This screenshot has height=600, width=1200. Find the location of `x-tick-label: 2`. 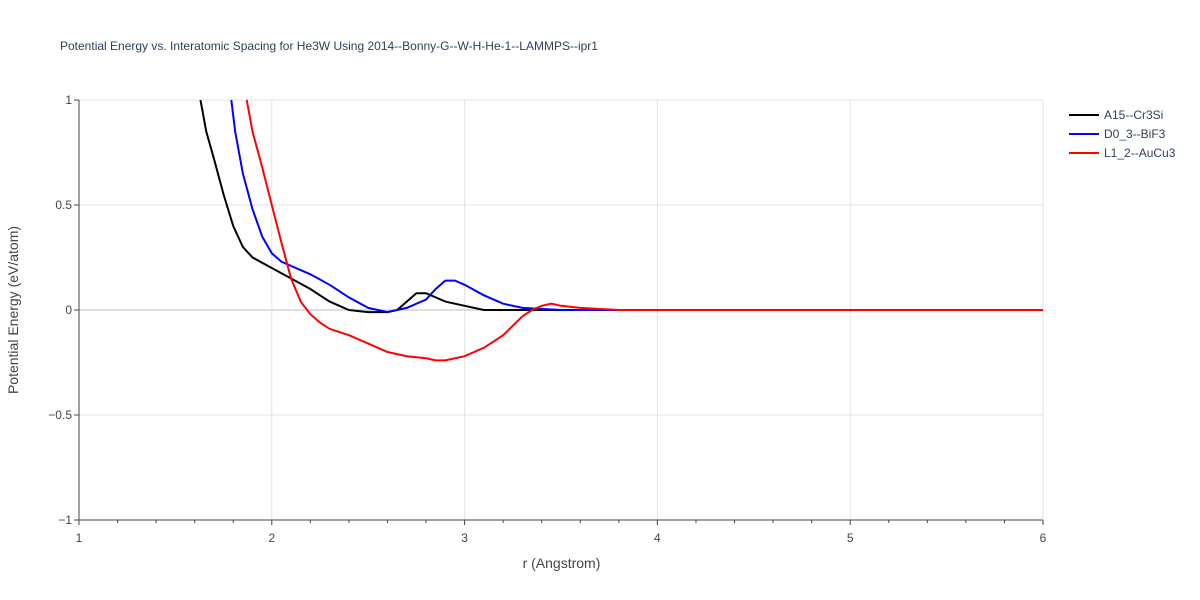

x-tick-label: 2 is located at coordinates (271, 538).